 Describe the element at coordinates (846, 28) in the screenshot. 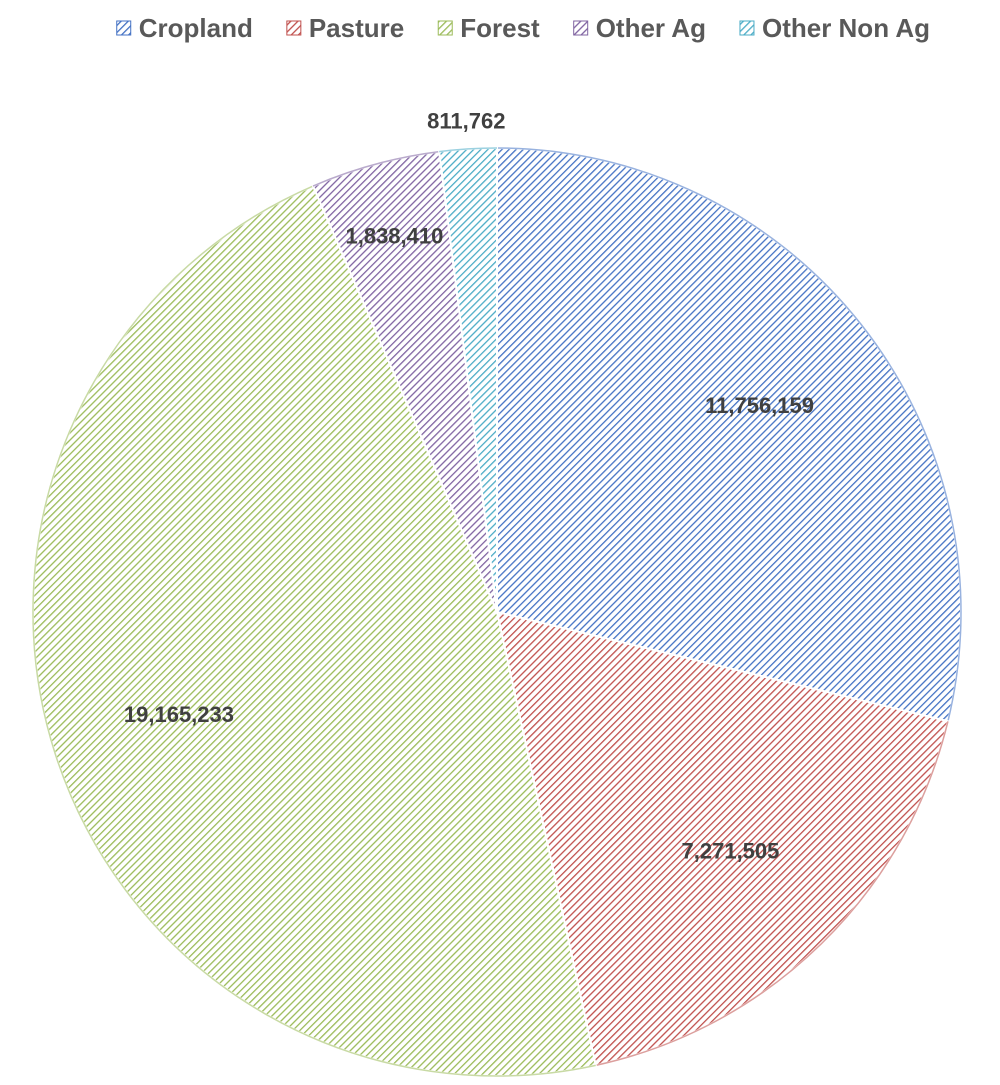

I see `legend-label-other-non-ag: Other Non Ag` at that location.